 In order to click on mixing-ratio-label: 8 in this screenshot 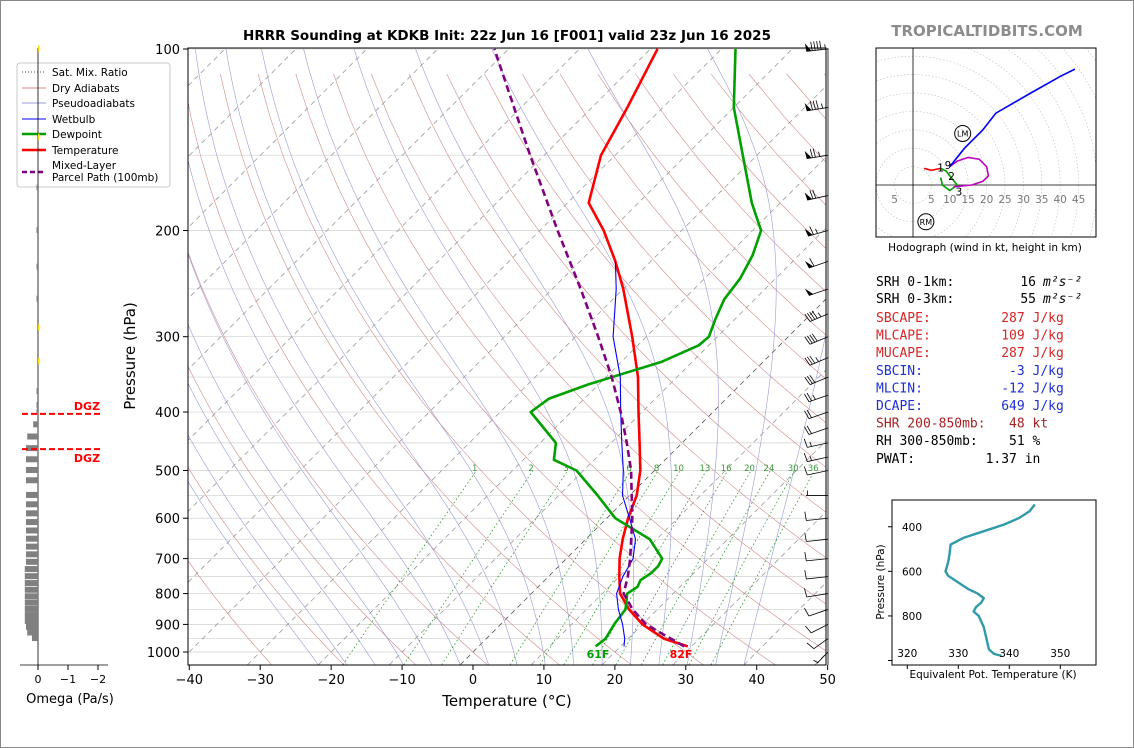, I will do `click(656, 469)`.